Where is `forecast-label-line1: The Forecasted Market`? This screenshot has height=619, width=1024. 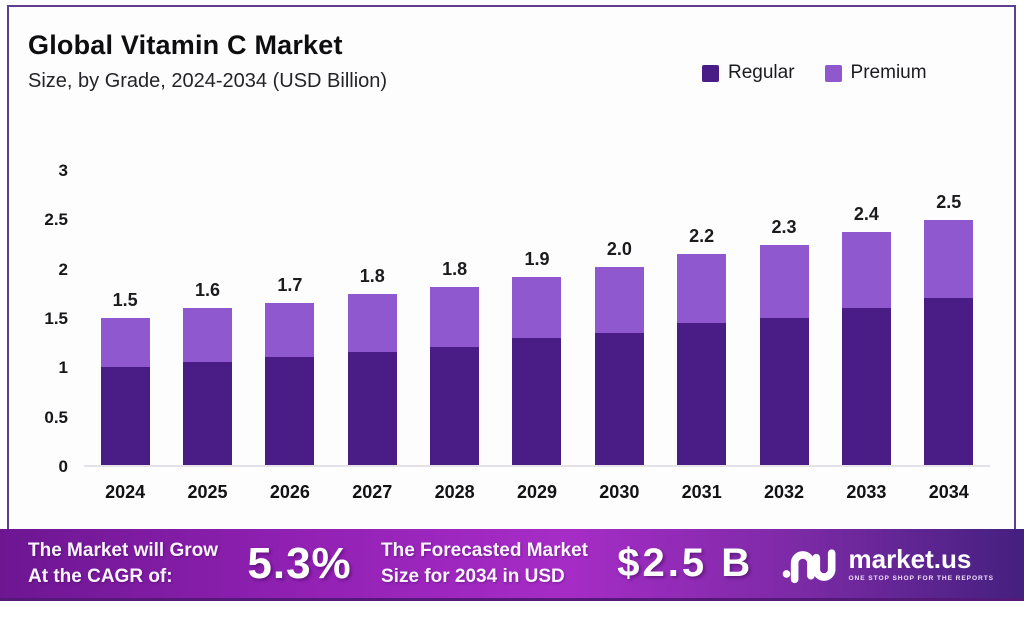
forecast-label-line1: The Forecasted Market is located at coordinates (484, 551).